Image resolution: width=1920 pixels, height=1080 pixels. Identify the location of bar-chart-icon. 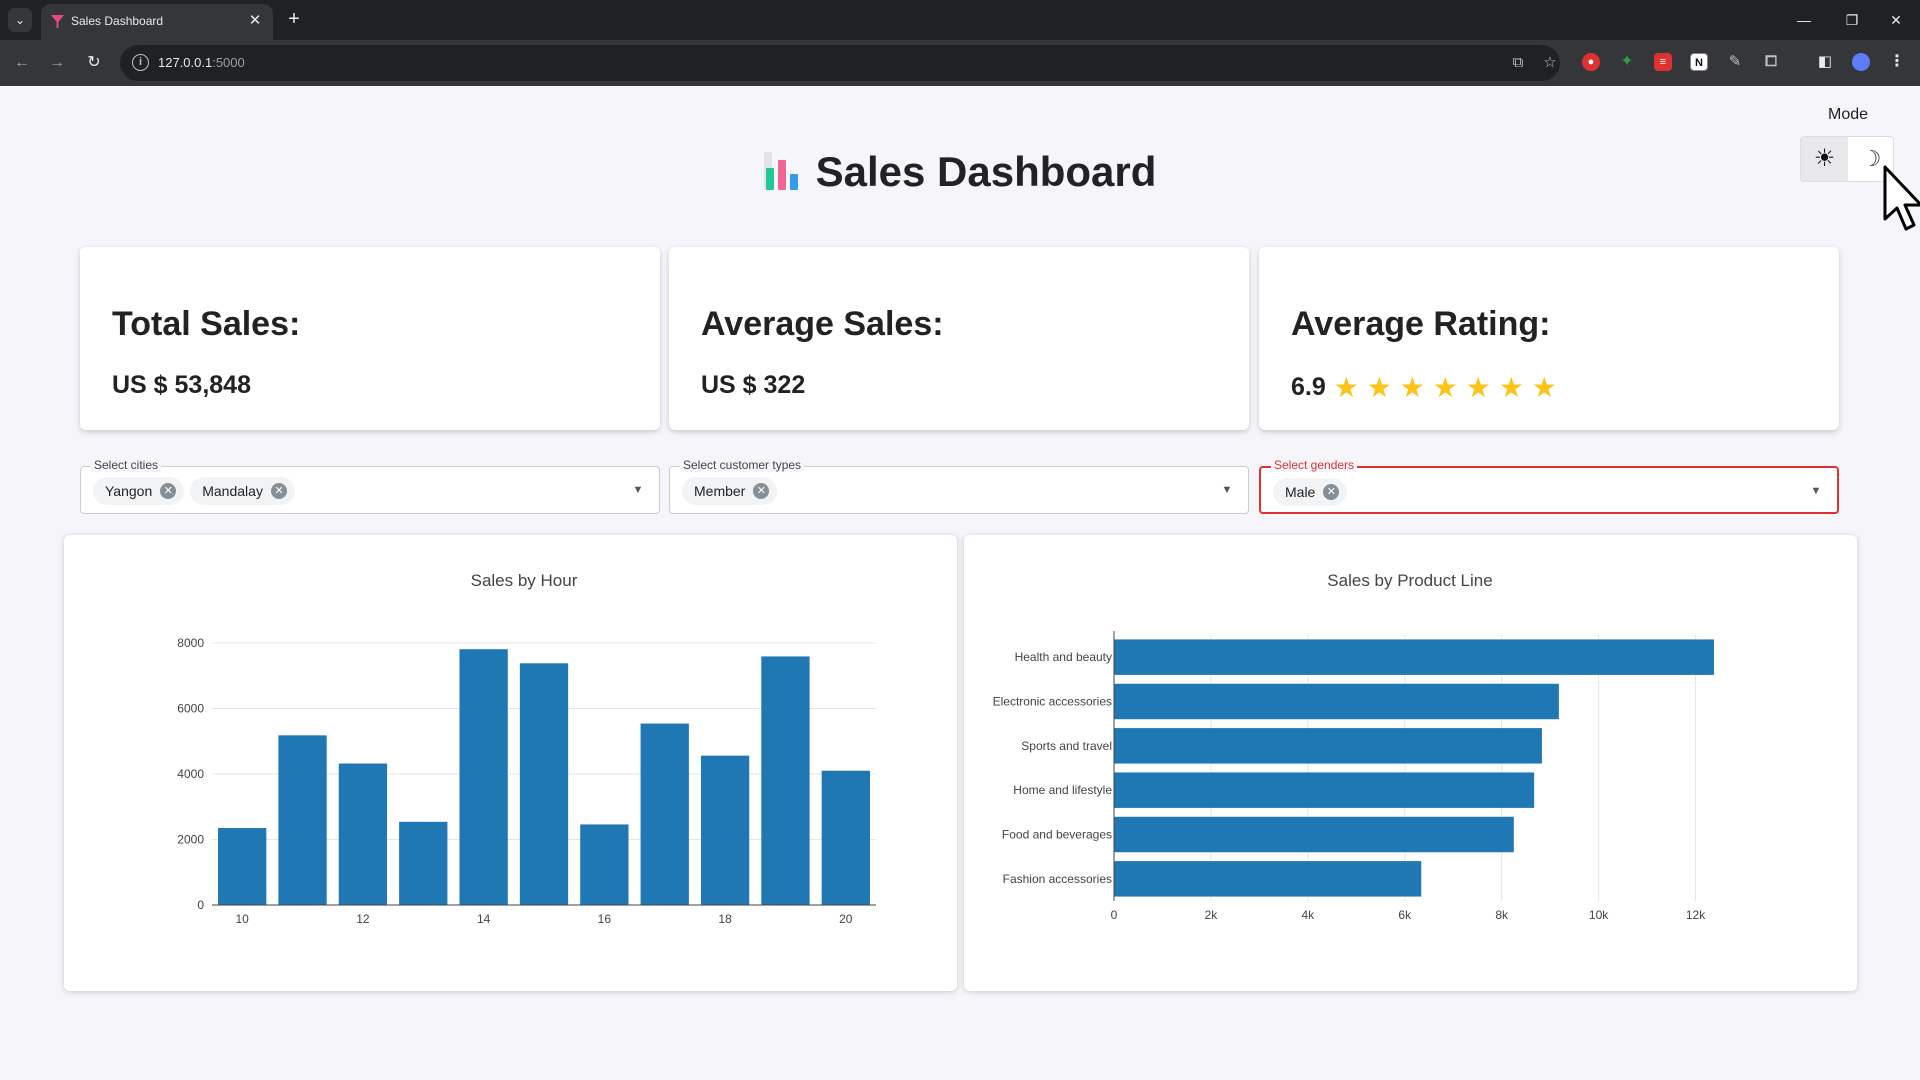
(782, 172).